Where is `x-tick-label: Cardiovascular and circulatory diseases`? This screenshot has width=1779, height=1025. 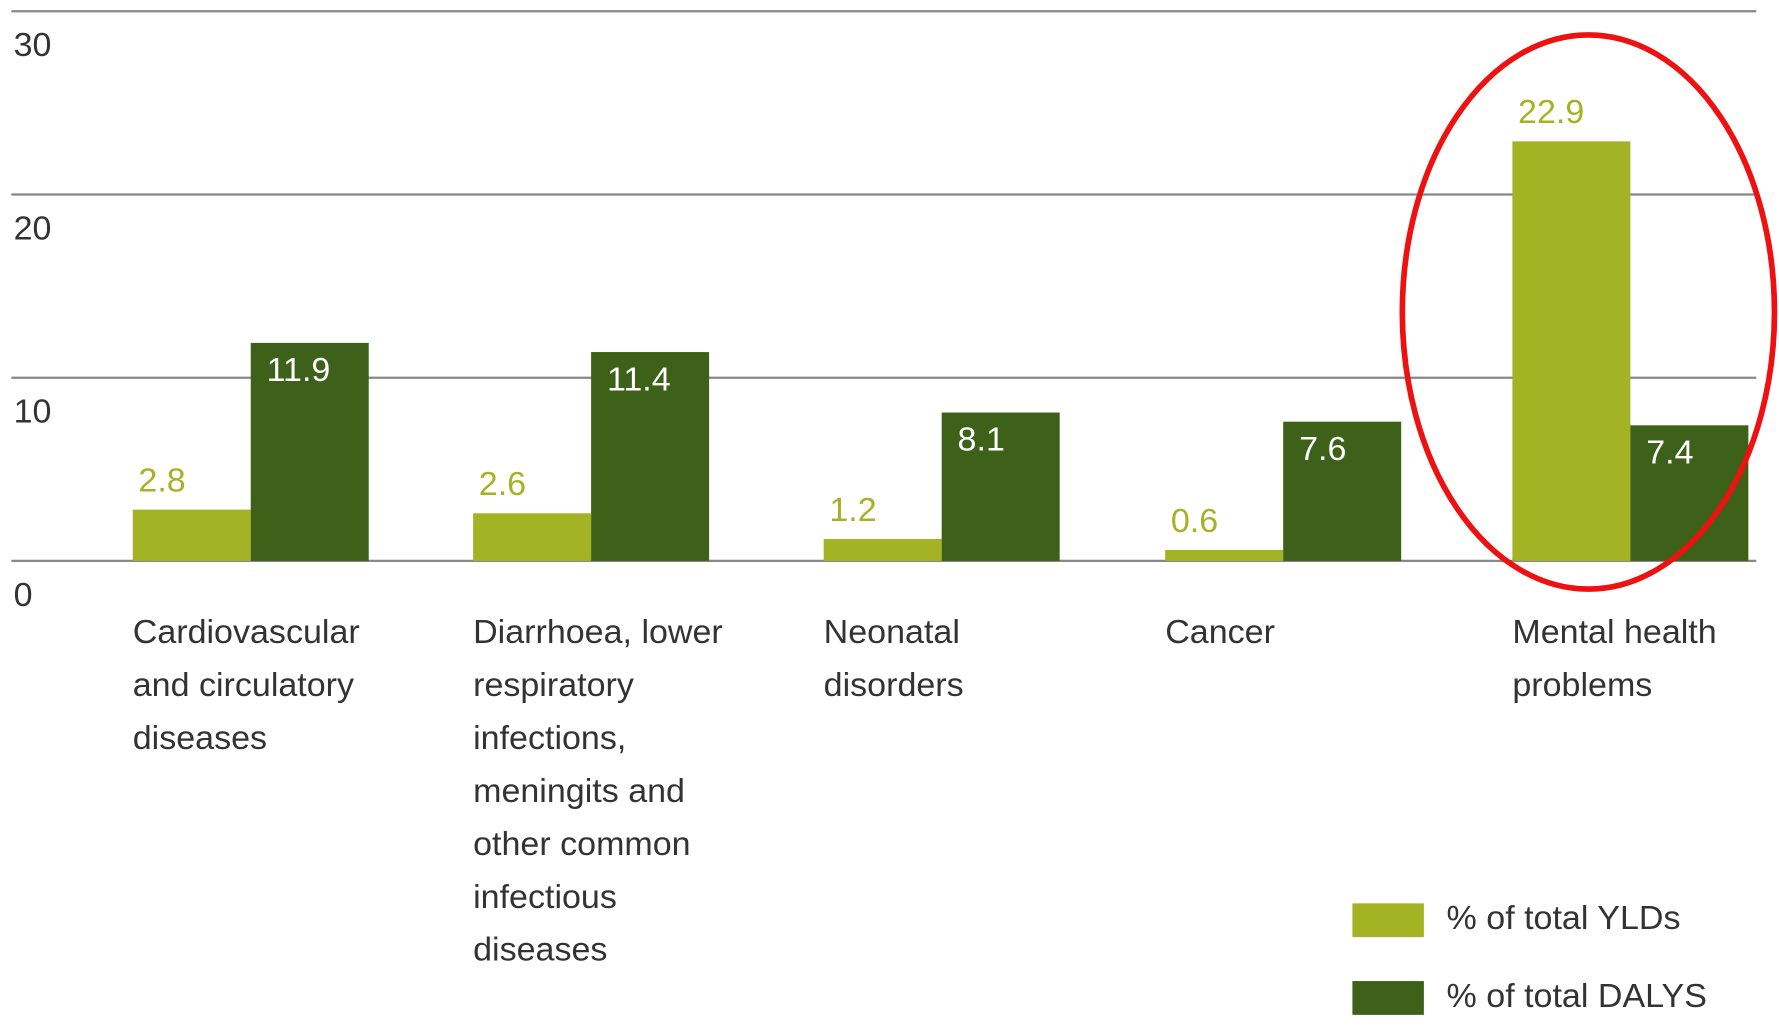 x-tick-label: Cardiovascular and circulatory diseases is located at coordinates (246, 685).